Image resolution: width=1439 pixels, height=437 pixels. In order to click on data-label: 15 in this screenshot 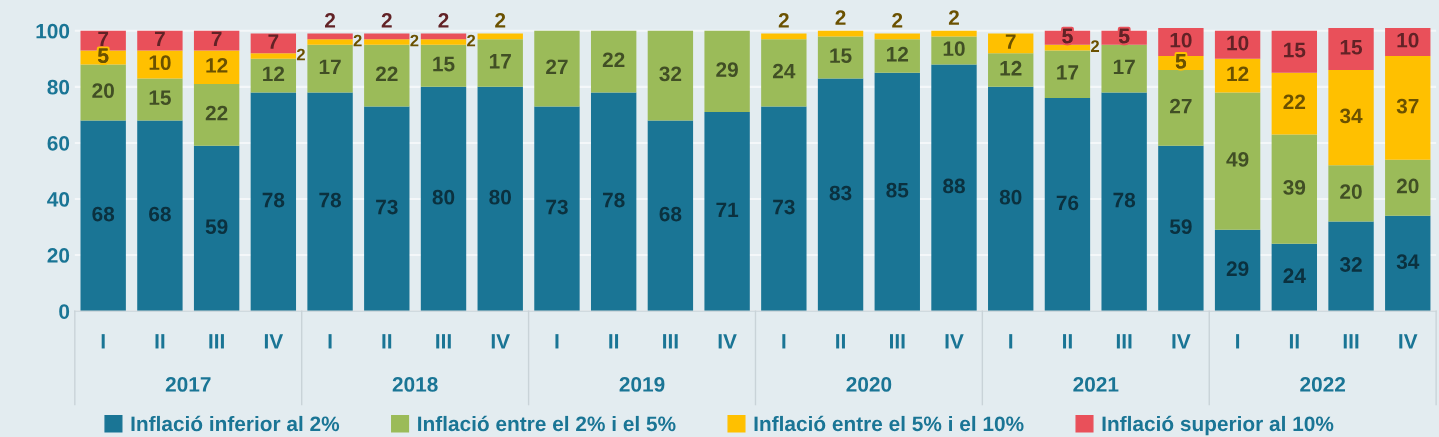, I will do `click(1351, 47)`.